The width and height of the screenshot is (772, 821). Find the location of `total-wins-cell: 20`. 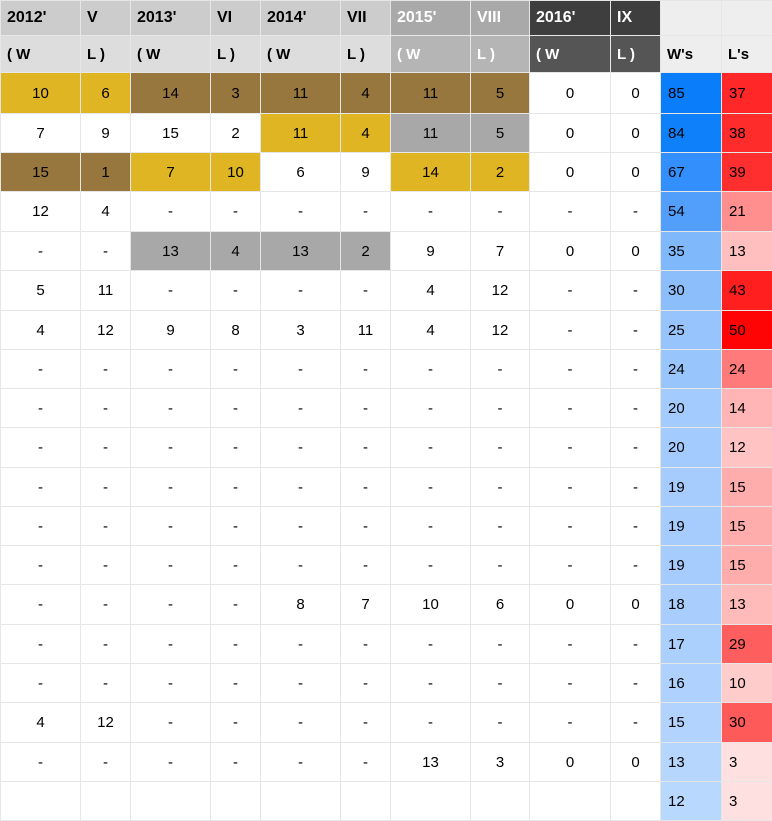

total-wins-cell: 20 is located at coordinates (691, 408).